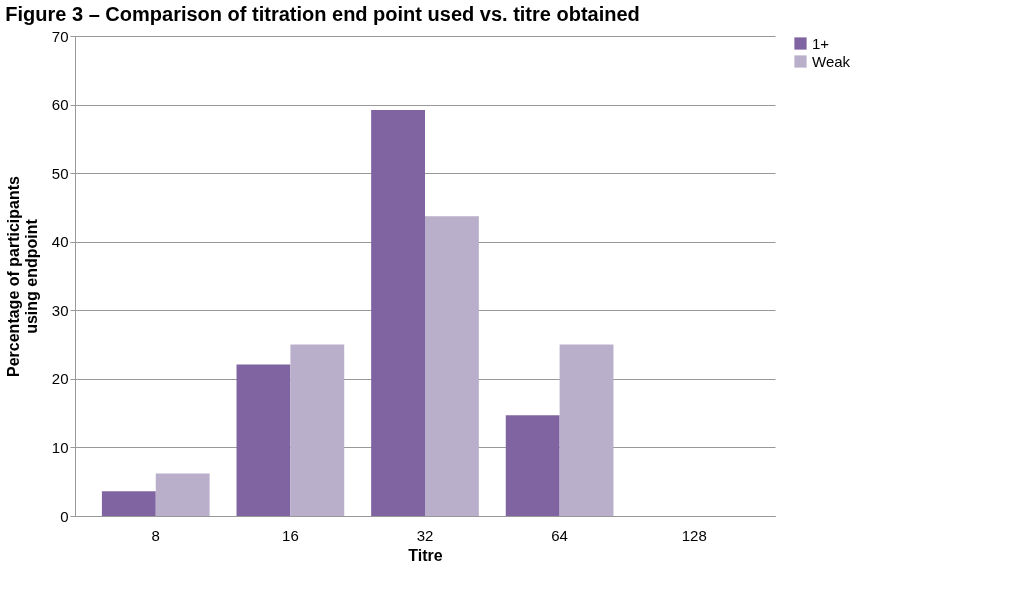 Image resolution: width=1022 pixels, height=616 pixels. What do you see at coordinates (60, 173) in the screenshot?
I see `y-tick-label: 50` at bounding box center [60, 173].